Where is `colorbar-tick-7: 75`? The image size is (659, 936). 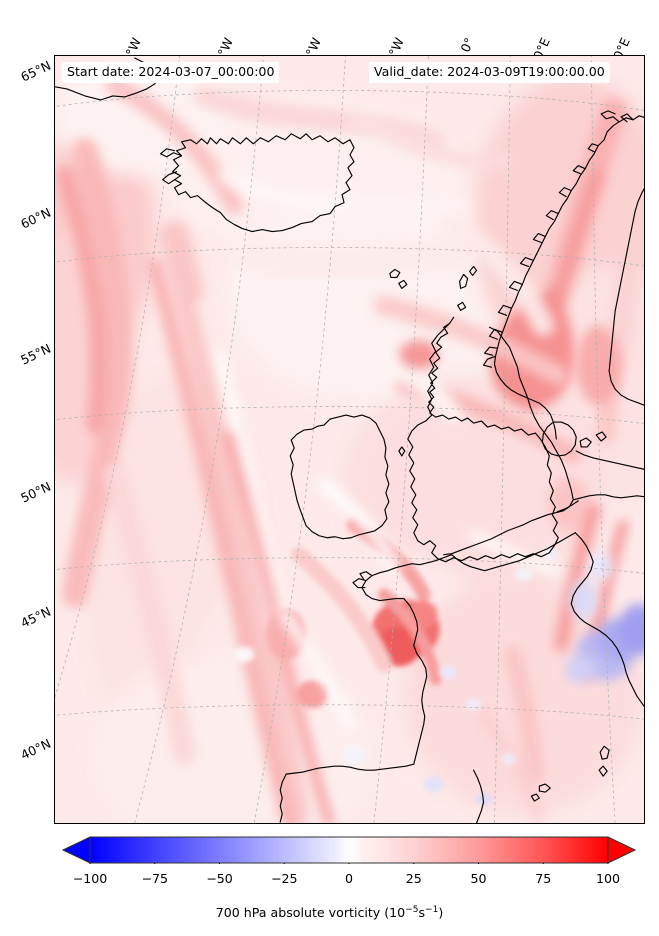
colorbar-tick-7: 75 is located at coordinates (543, 878).